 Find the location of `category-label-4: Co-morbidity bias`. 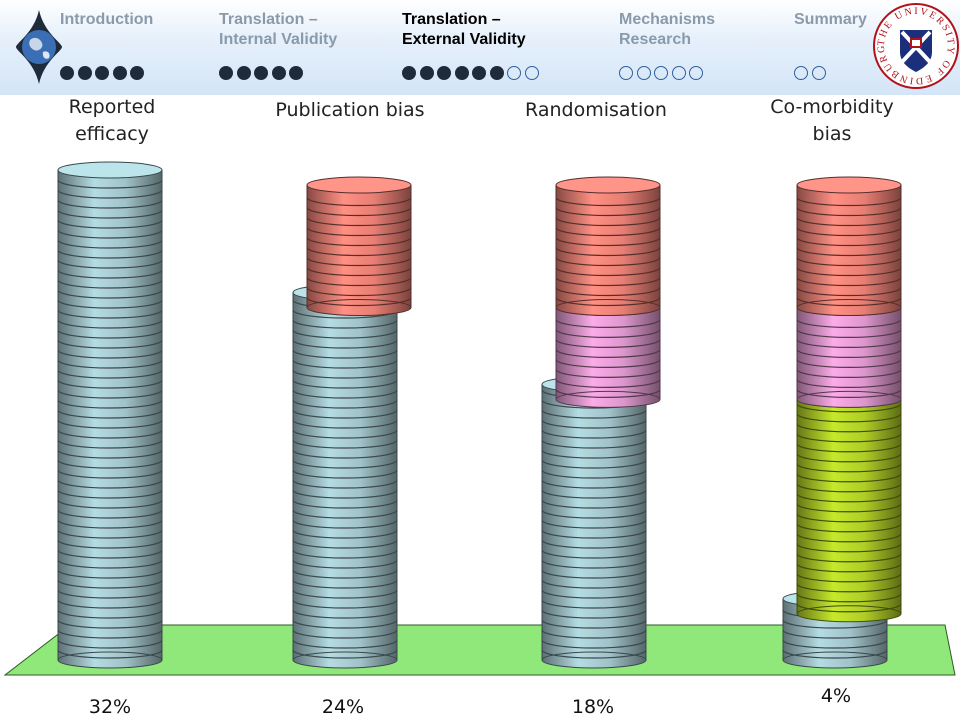

category-label-4: Co-morbidity bias is located at coordinates (831, 120).